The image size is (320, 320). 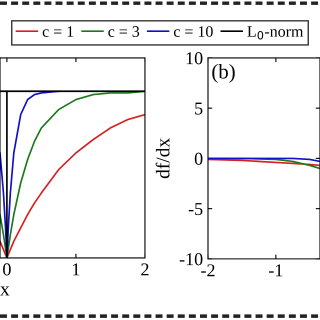 I want to click on y-tick-label: 0, so click(x=198, y=158).